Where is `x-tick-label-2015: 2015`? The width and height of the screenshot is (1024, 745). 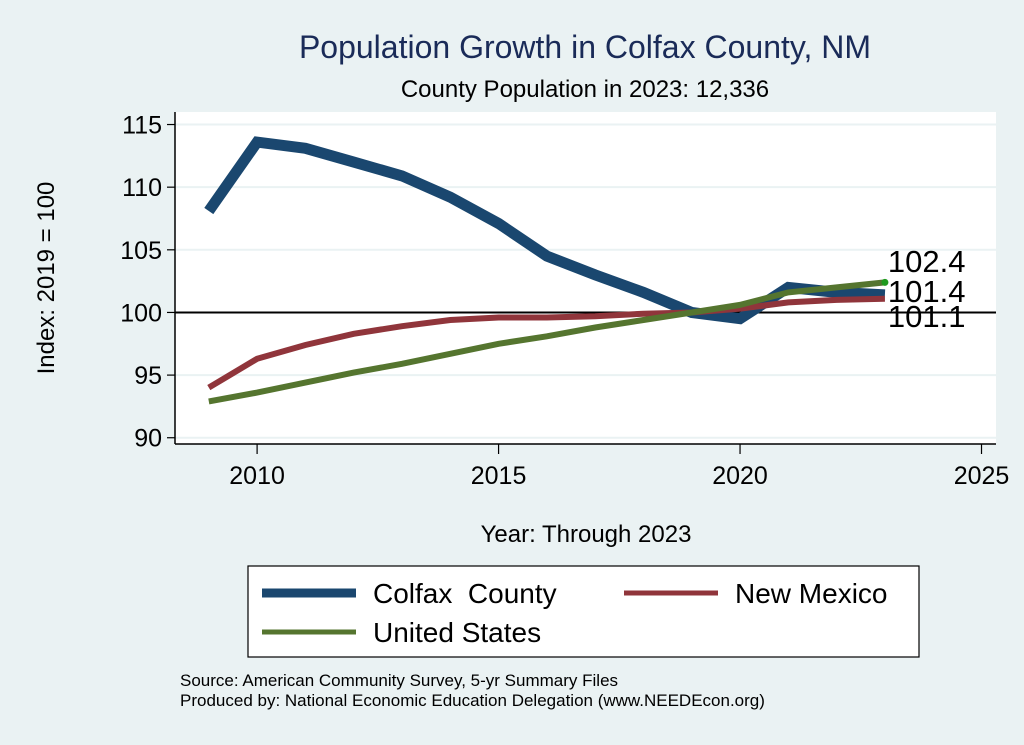
x-tick-label-2015: 2015 is located at coordinates (499, 476).